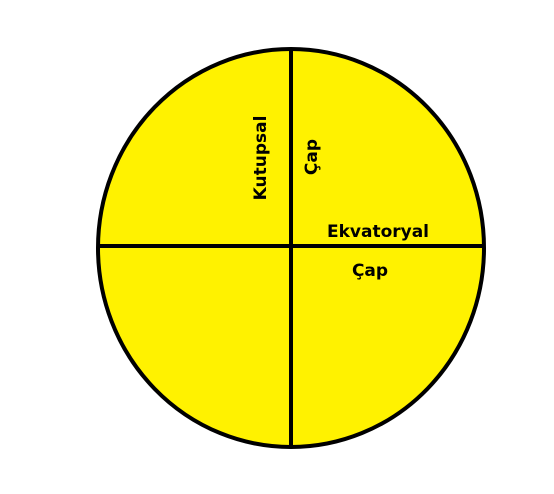 Image resolution: width=554 pixels, height=494 pixels. What do you see at coordinates (312, 157) in the screenshot?
I see `polar-label-cap: Çap` at bounding box center [312, 157].